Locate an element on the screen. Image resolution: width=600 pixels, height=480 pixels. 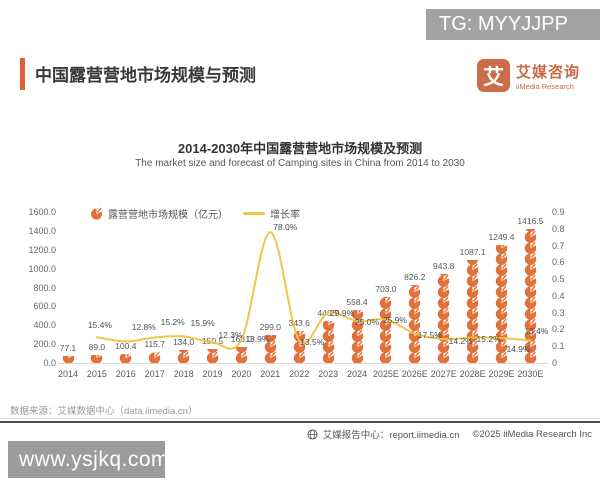
growth-rate-label: 13.9% is located at coordinates (257, 338).